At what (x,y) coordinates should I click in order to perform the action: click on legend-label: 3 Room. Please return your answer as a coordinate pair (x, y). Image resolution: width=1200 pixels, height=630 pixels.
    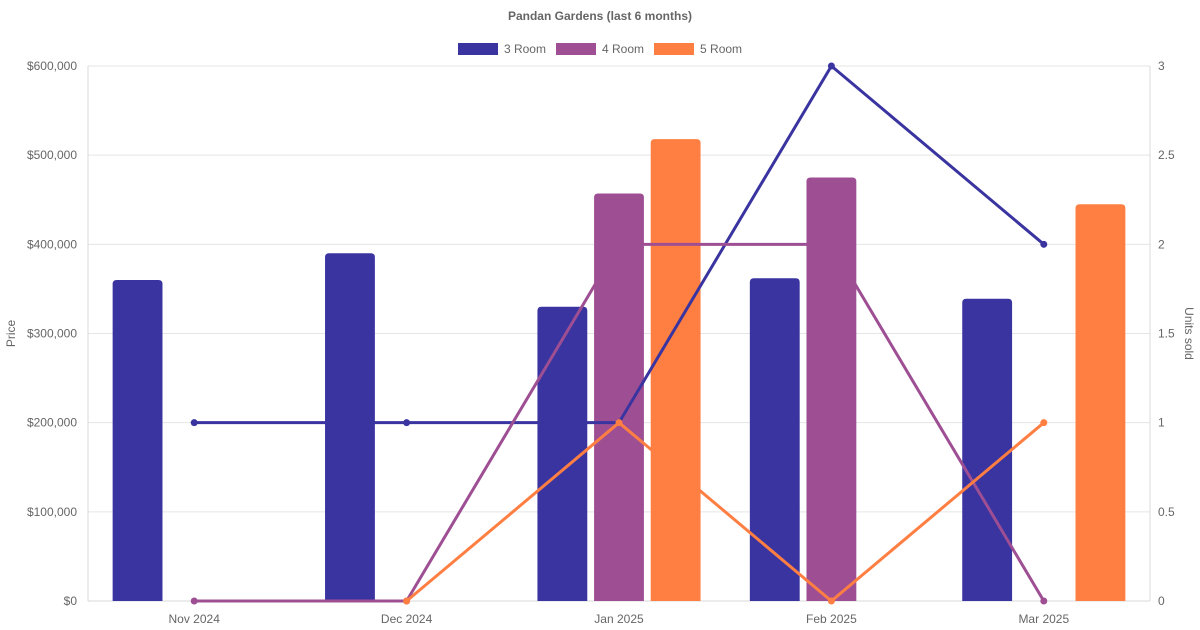
    Looking at the image, I should click on (524, 49).